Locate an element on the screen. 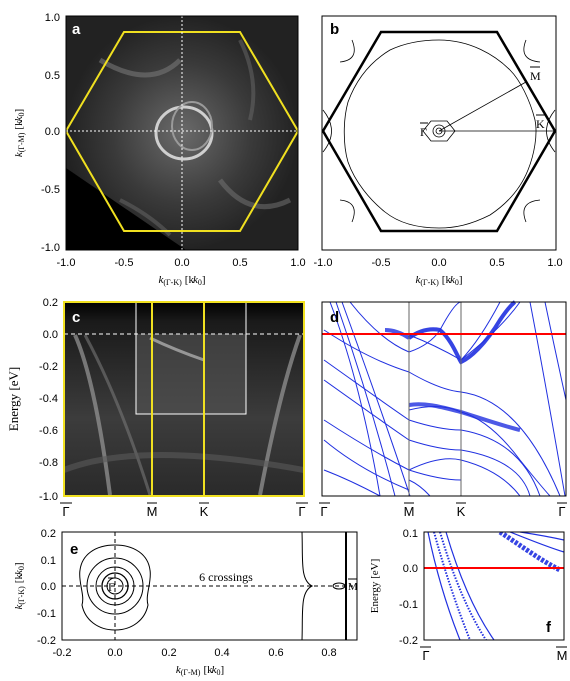 The image size is (570, 681). tick-e-x-4: 0.6 is located at coordinates (275, 653).